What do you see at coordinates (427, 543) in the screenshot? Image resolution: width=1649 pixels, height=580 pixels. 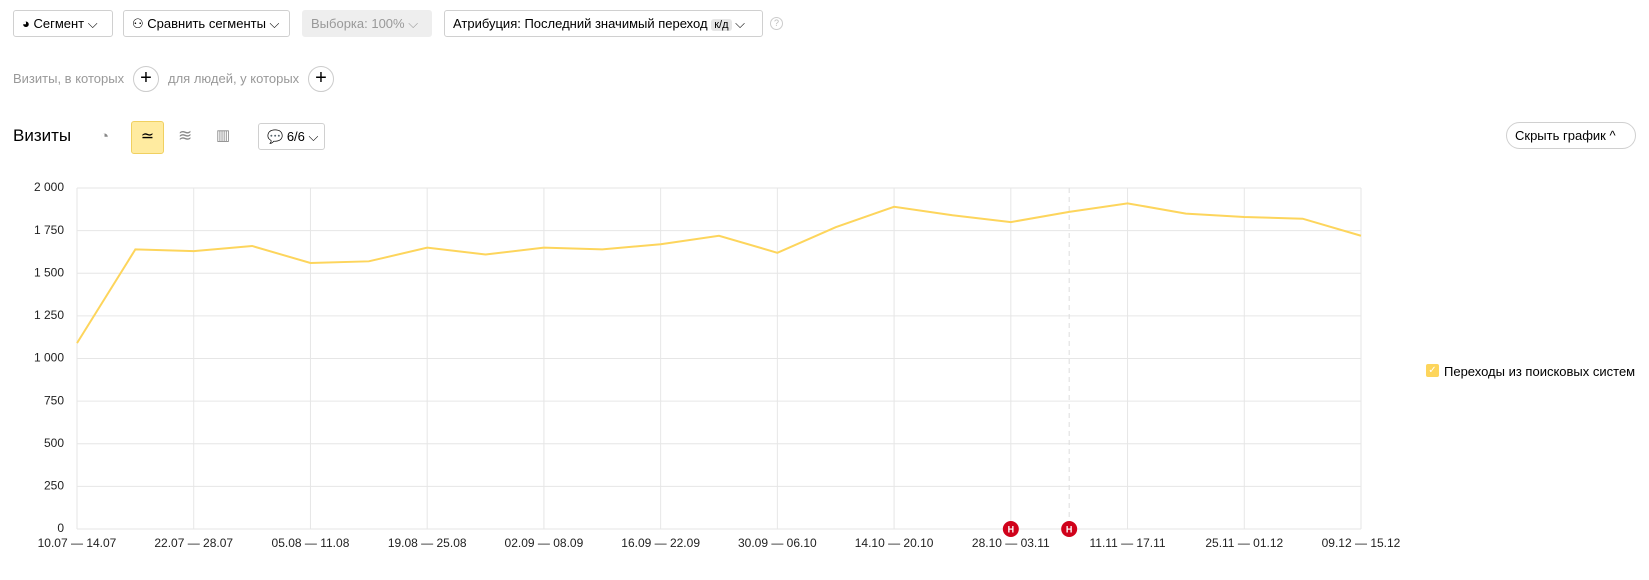 I see `x-tick-label: 19.08 — 25.08` at bounding box center [427, 543].